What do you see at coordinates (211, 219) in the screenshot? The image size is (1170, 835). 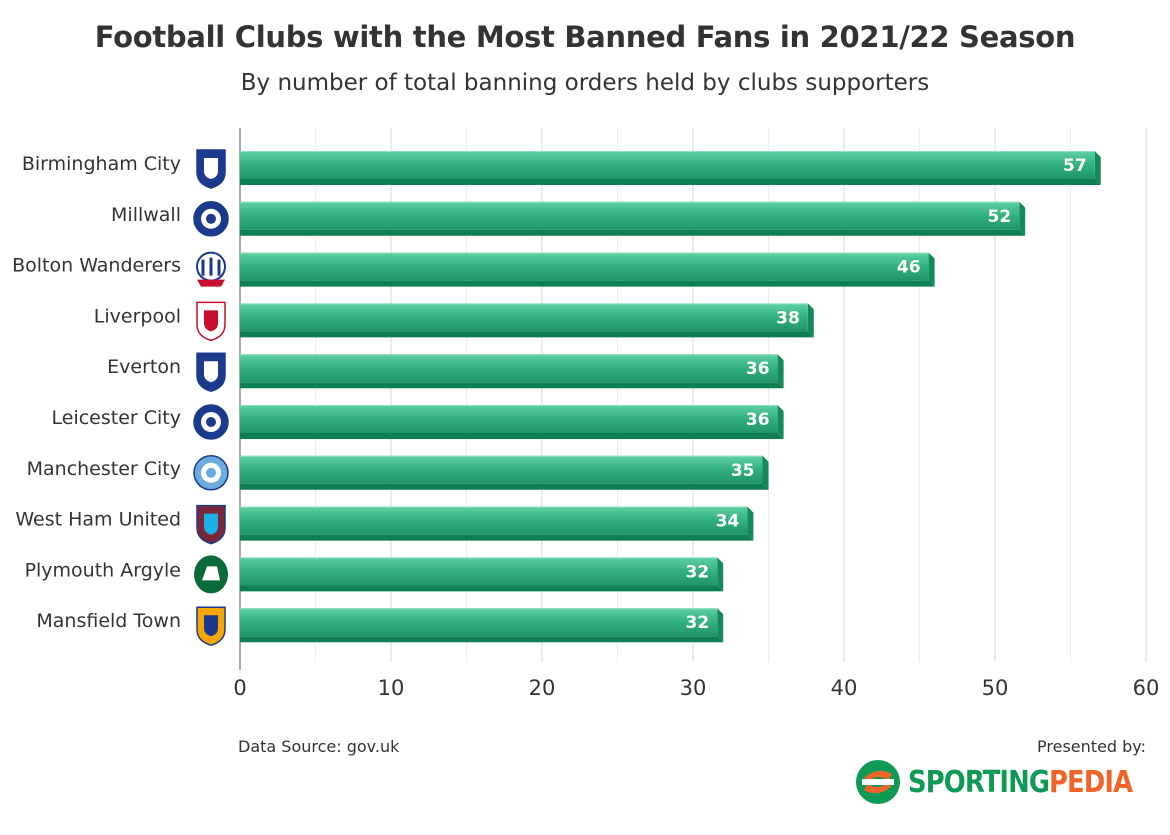 I see `millwall-crest-icon` at bounding box center [211, 219].